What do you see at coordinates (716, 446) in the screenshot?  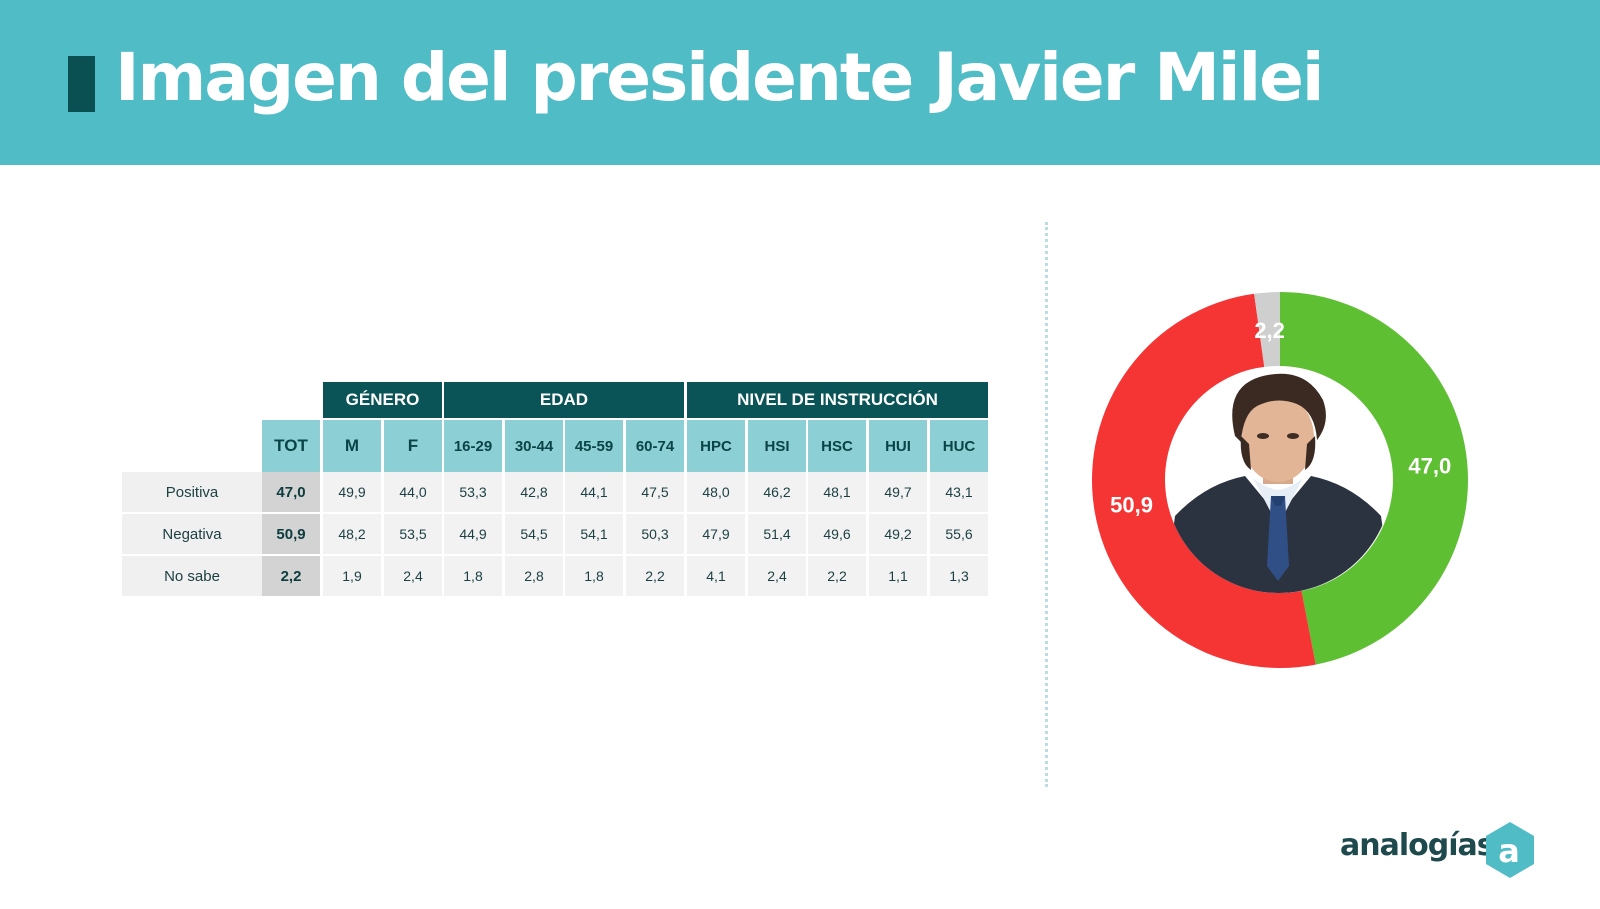 I see `column-header-hpc: HPC` at bounding box center [716, 446].